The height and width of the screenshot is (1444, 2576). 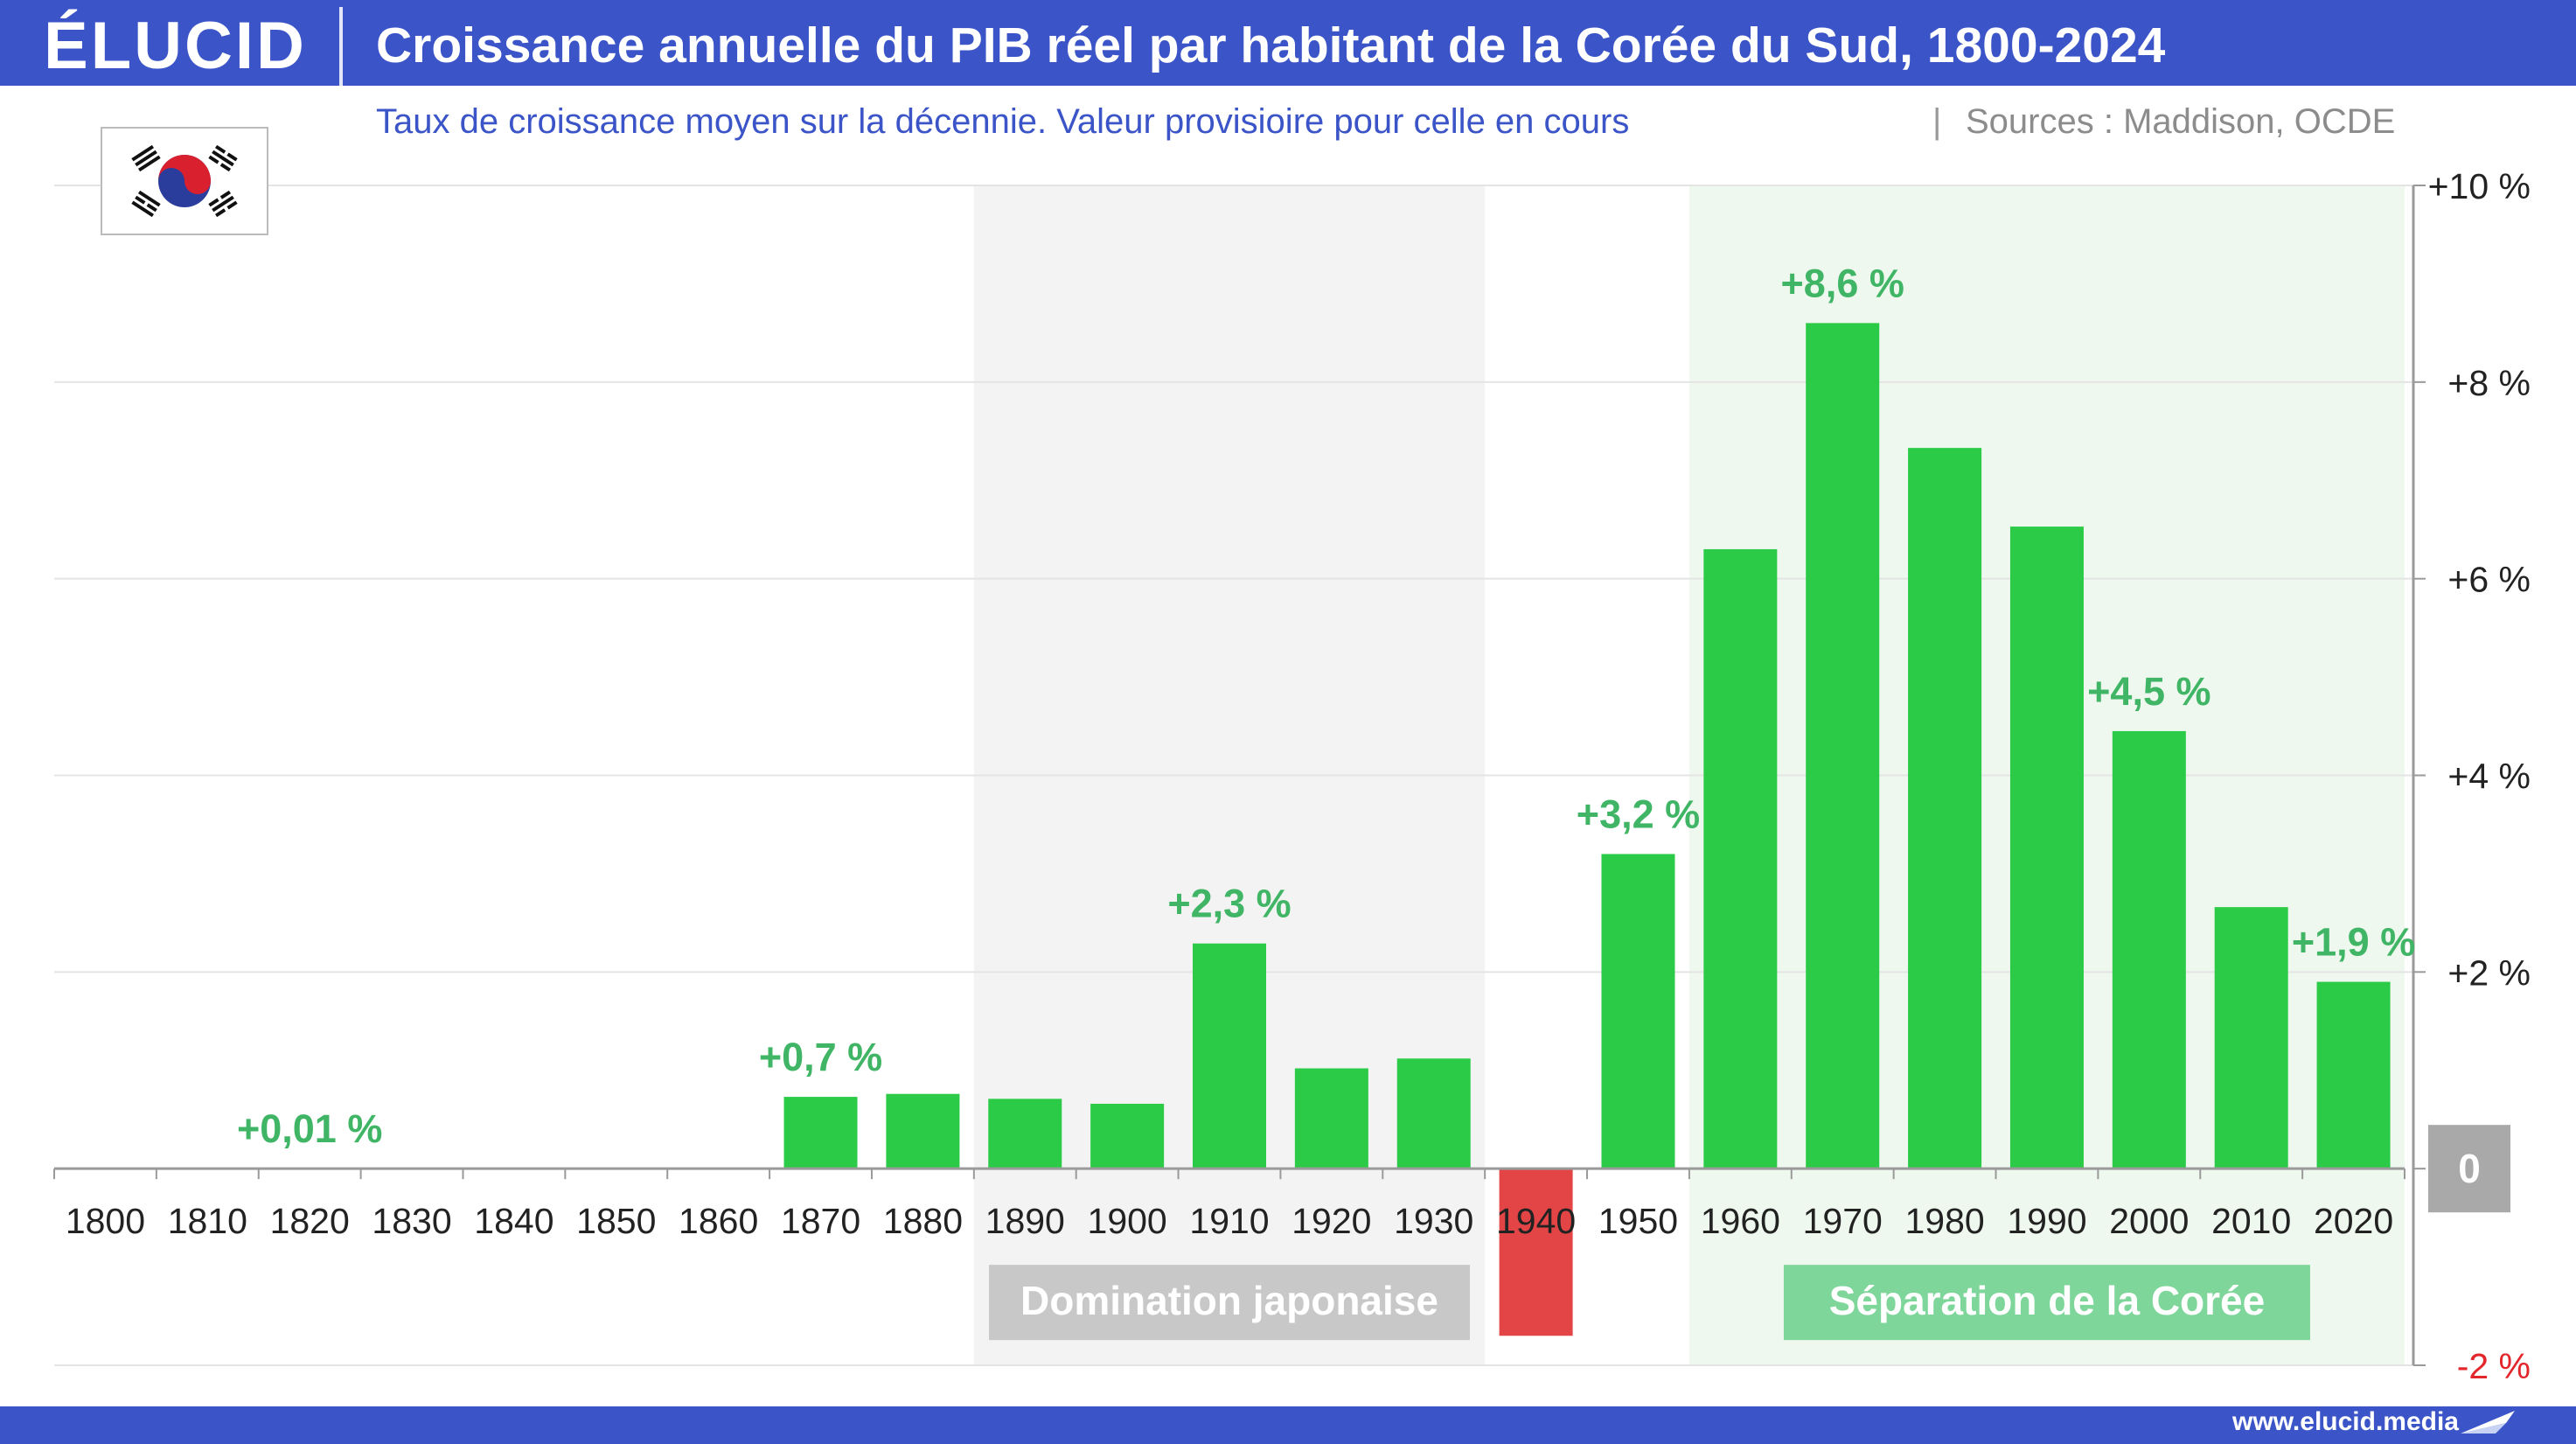 I want to click on x-tick-label: 1980, so click(x=1944, y=1221).